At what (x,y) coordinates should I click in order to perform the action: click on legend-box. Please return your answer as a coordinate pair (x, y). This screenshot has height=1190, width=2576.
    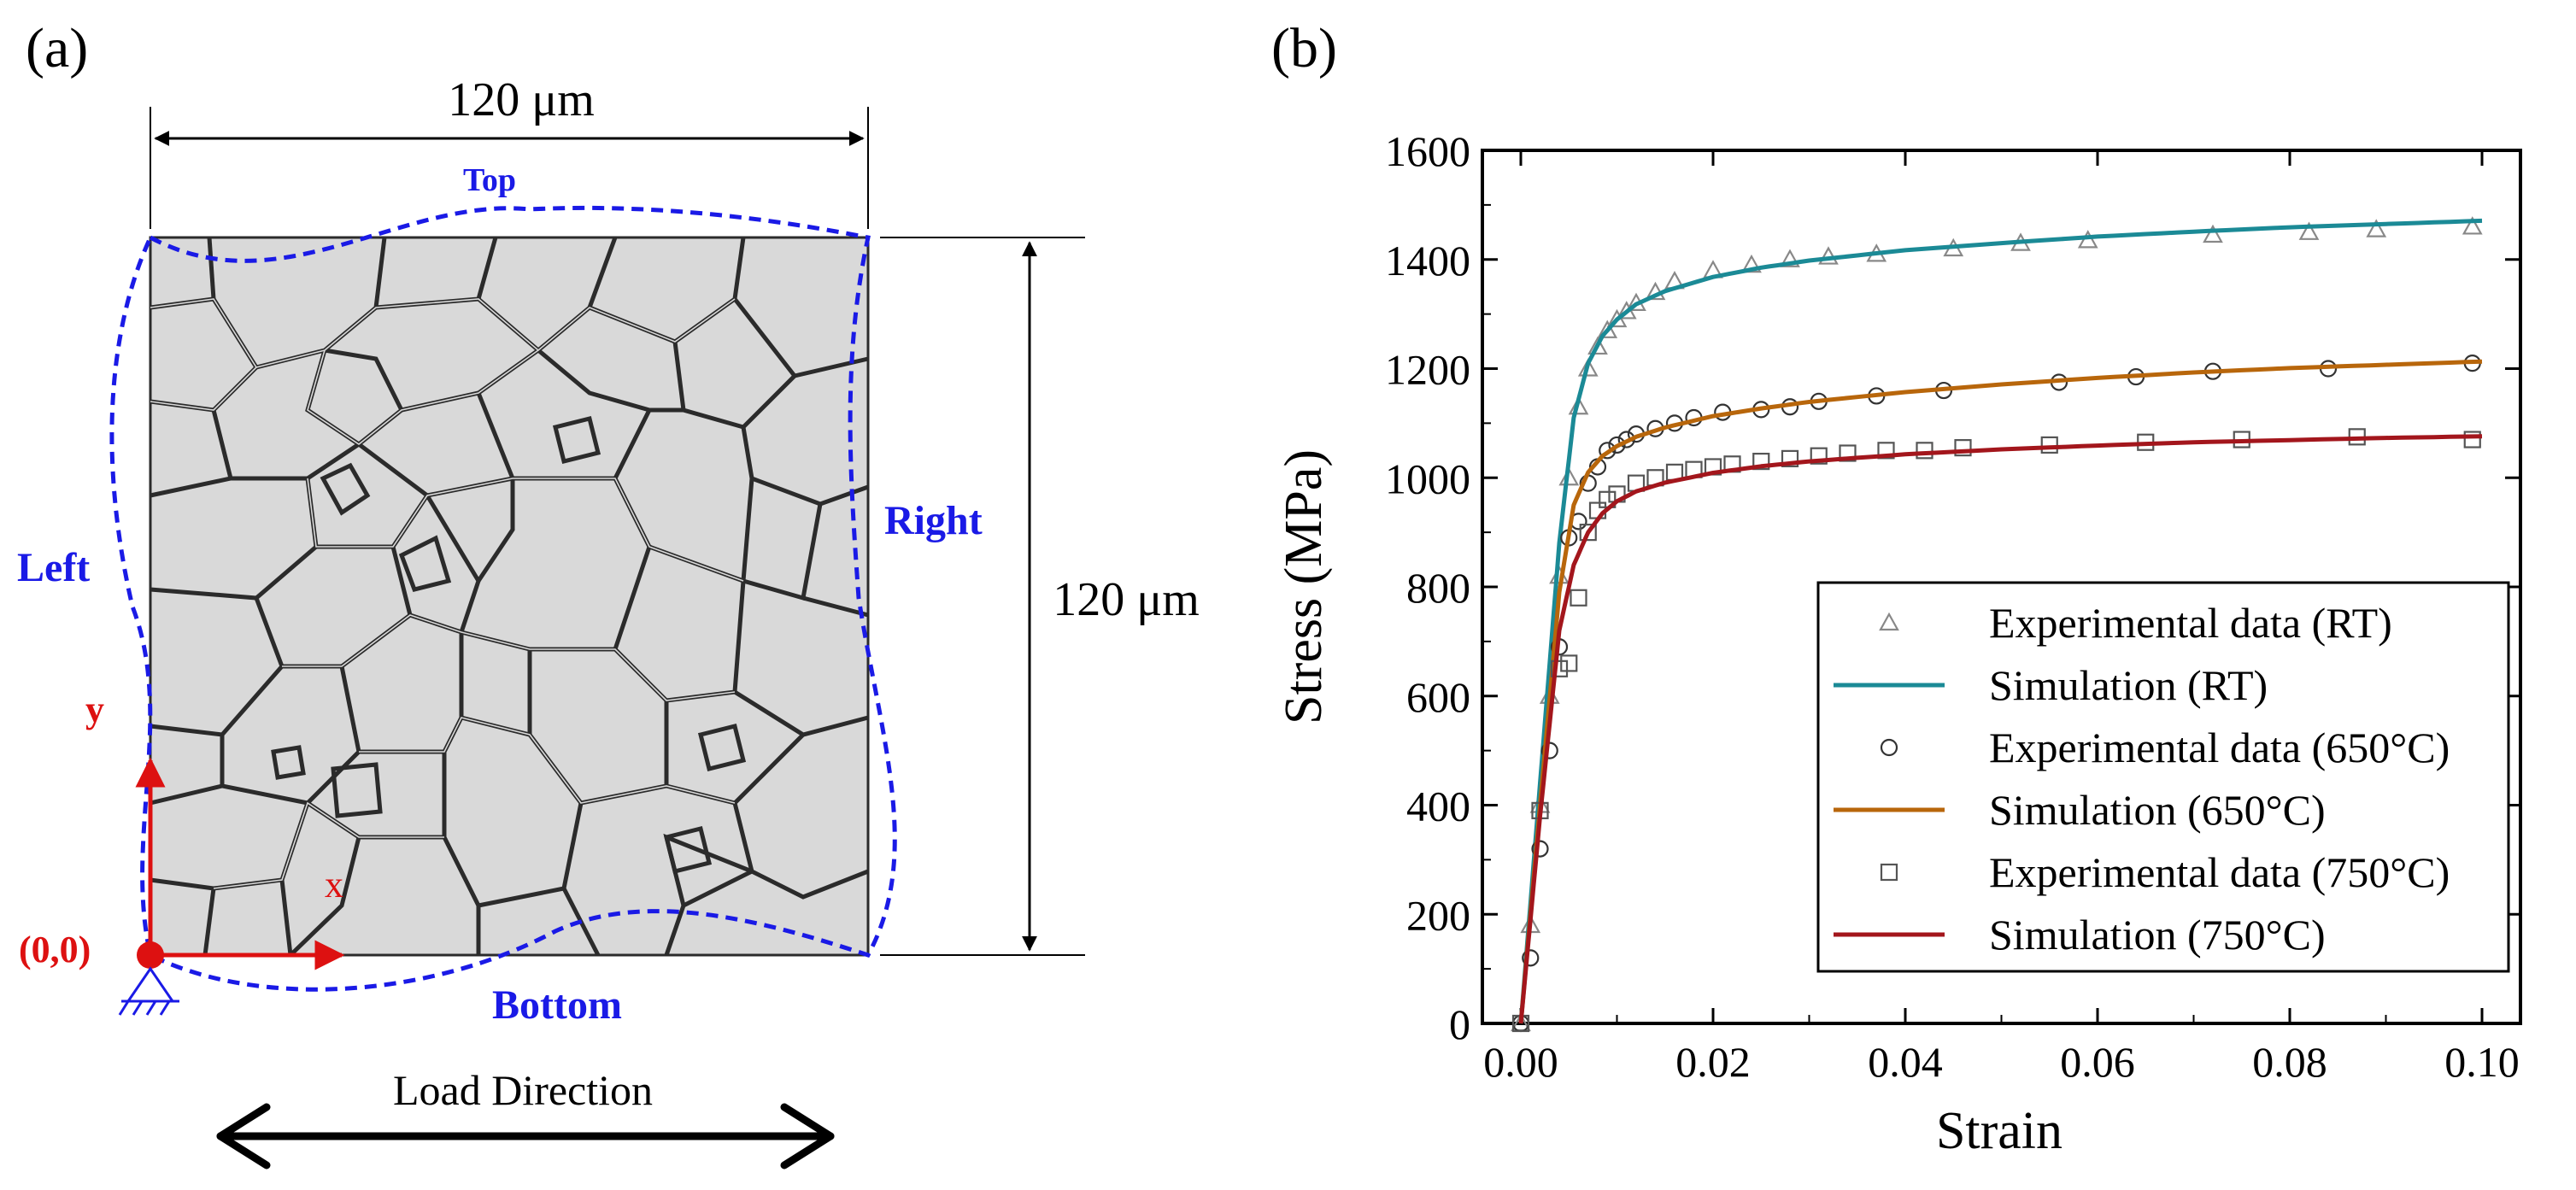
    Looking at the image, I should click on (2163, 777).